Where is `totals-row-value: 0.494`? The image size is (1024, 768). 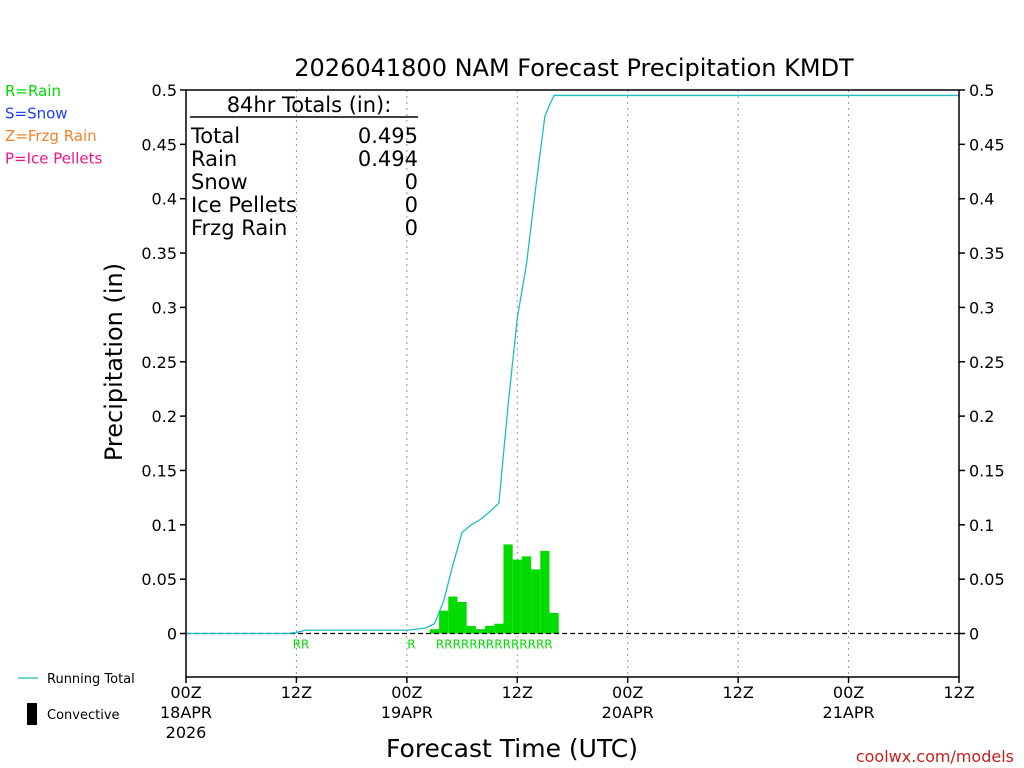 totals-row-value: 0.494 is located at coordinates (388, 159).